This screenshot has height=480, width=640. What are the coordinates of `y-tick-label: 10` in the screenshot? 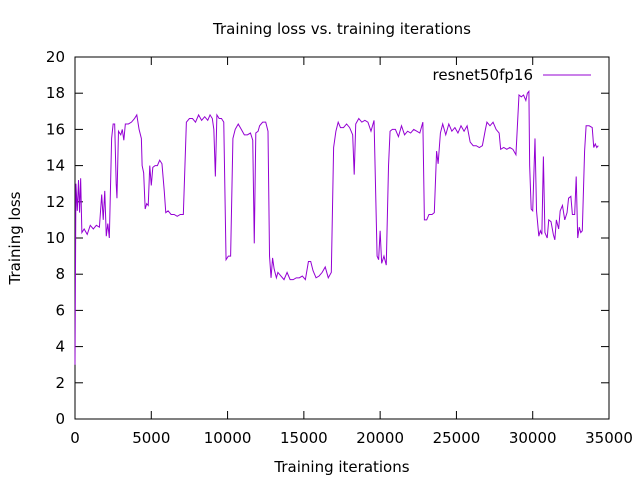 It's located at (55, 238).